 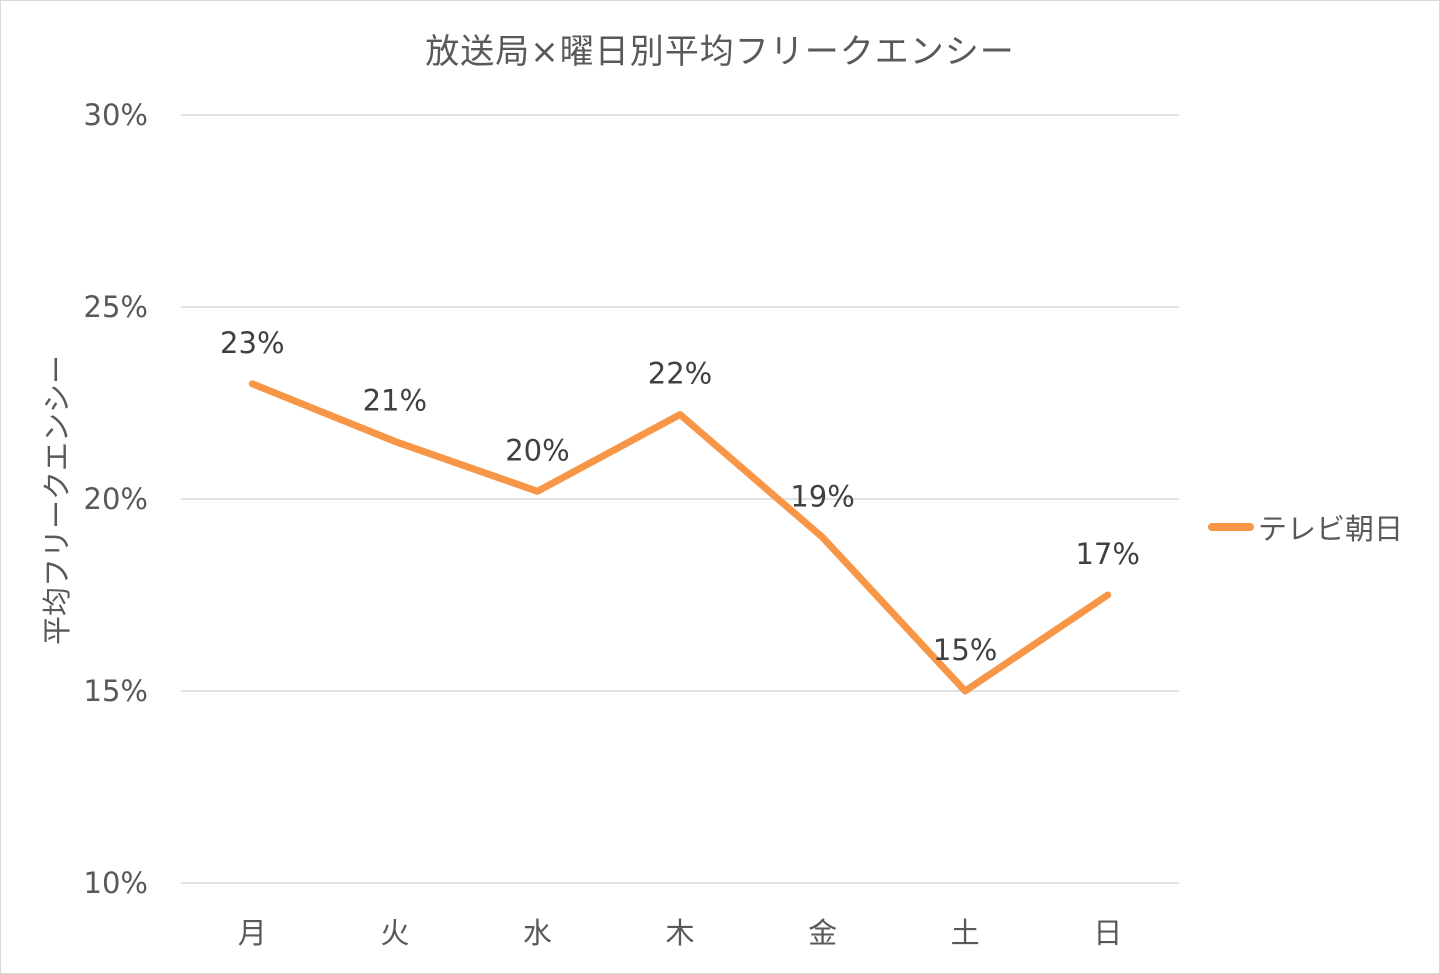 I want to click on x-tick-label: 水, so click(x=537, y=933).